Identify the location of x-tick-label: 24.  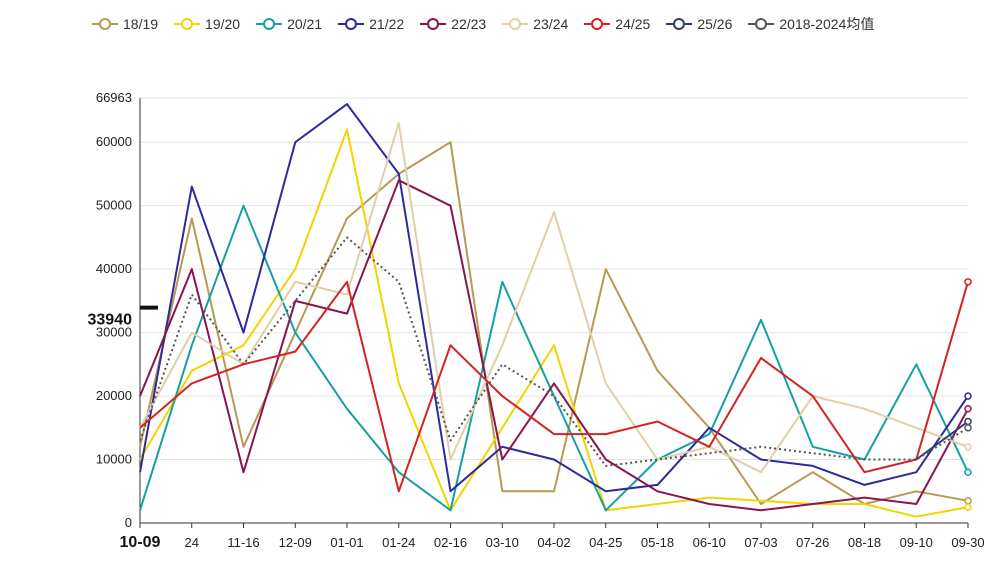
(192, 542).